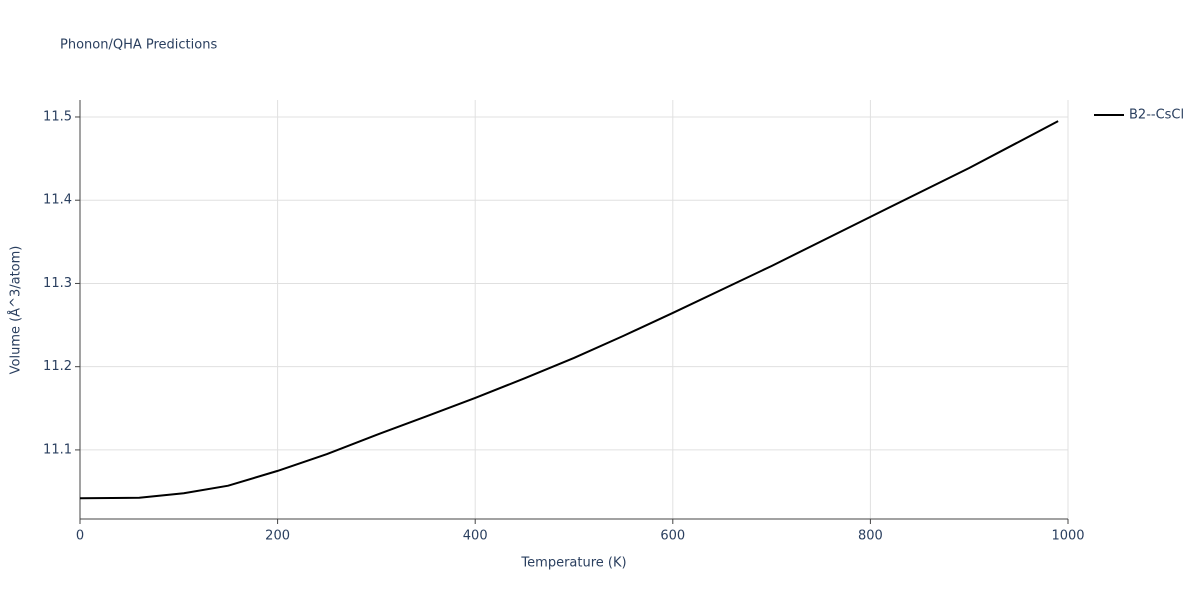 The height and width of the screenshot is (604, 1200). Describe the element at coordinates (80, 536) in the screenshot. I see `x-tick-label: 0` at that location.